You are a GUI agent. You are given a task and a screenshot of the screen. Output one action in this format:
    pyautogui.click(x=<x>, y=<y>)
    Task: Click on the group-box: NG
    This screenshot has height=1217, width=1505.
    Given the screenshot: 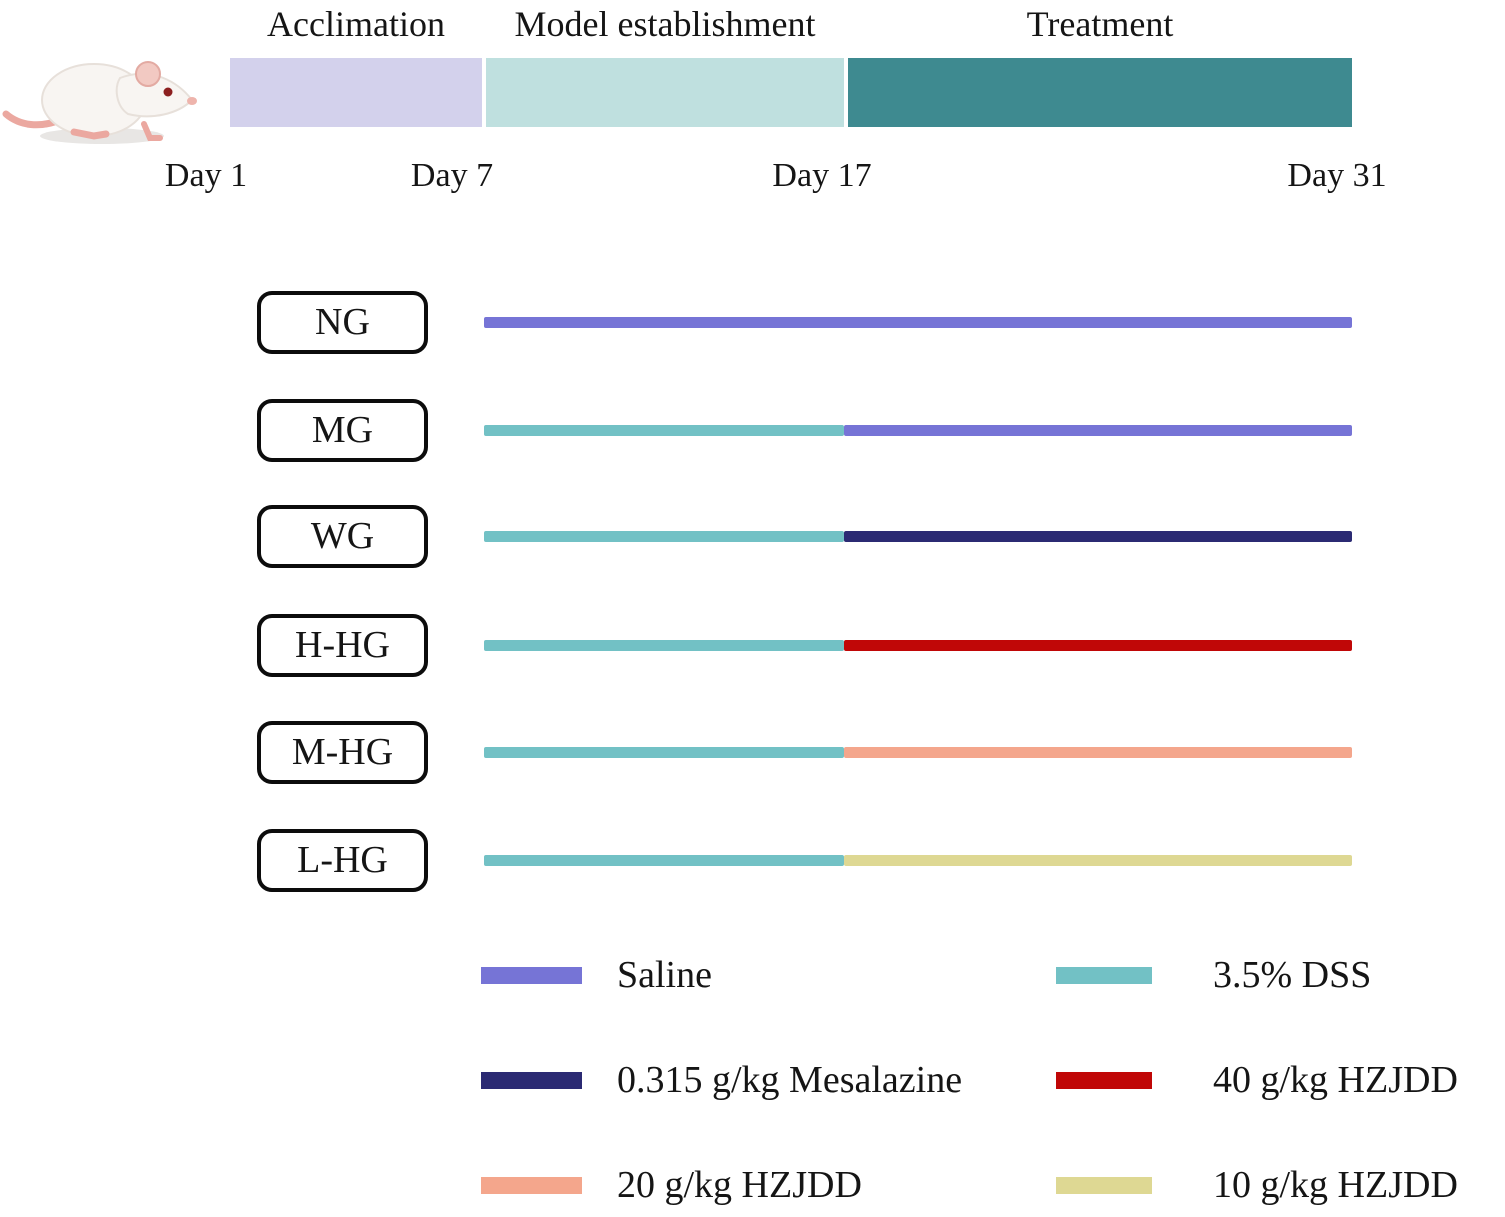 What is the action you would take?
    pyautogui.click(x=342, y=322)
    